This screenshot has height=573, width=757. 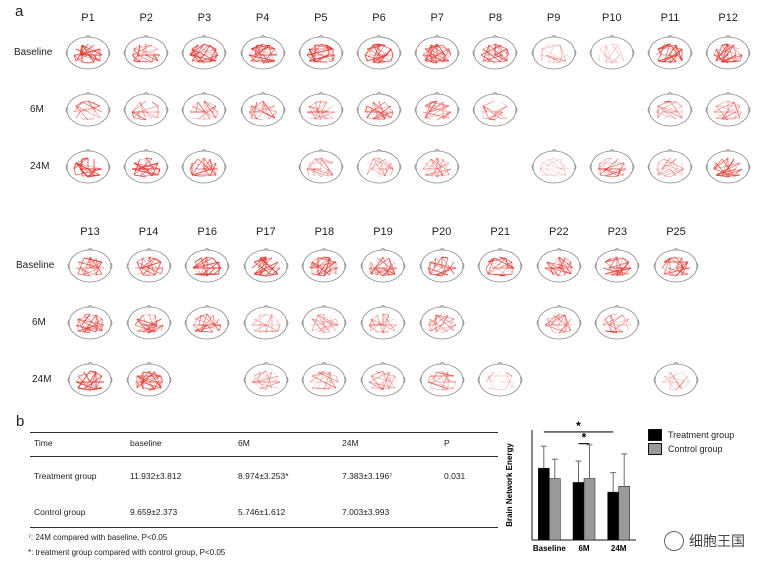 What do you see at coordinates (655, 435) in the screenshot?
I see `legend-swatch-treatment` at bounding box center [655, 435].